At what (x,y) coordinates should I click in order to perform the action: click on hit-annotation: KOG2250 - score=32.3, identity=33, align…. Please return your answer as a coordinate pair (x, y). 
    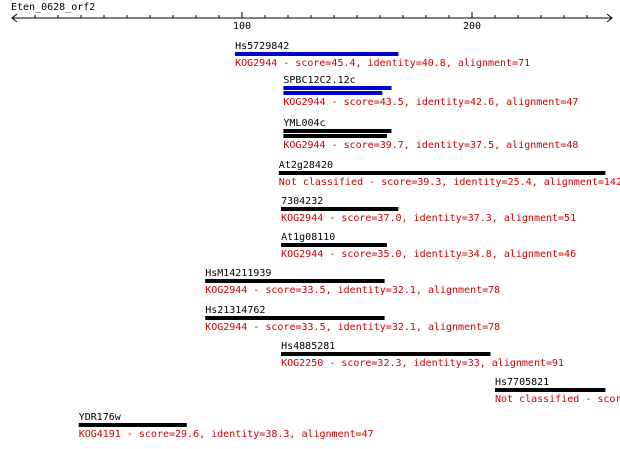
    Looking at the image, I should click on (422, 363).